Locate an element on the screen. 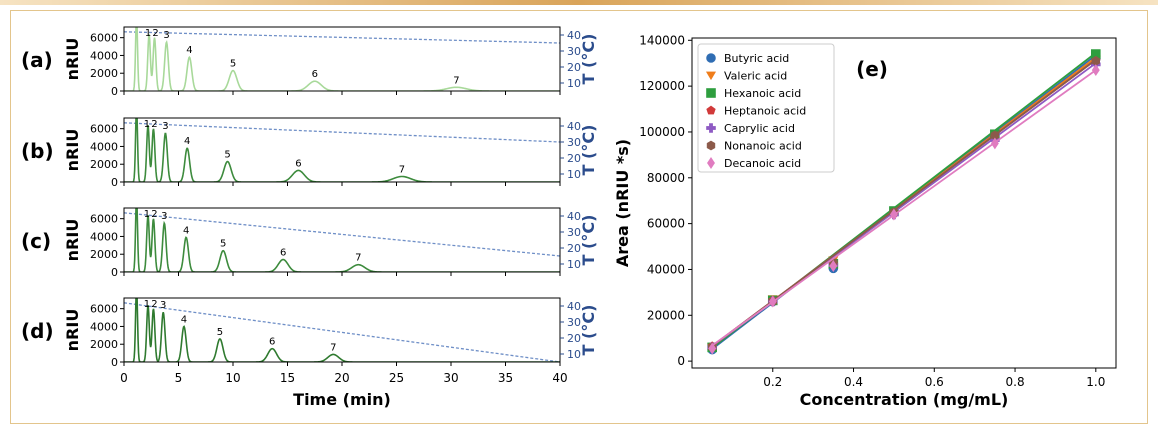 Image resolution: width=1158 pixels, height=434 pixels. panel-label: (b) is located at coordinates (37, 151).